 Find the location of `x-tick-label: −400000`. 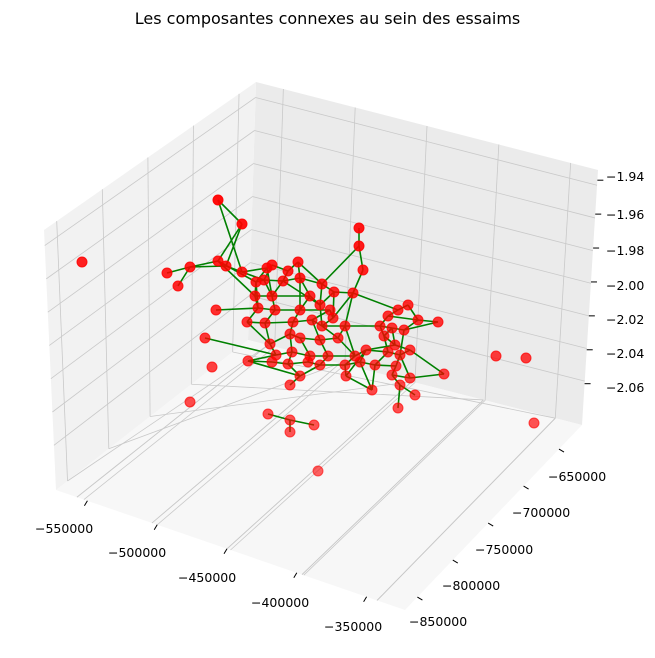

x-tick-label: −400000 is located at coordinates (280, 602).